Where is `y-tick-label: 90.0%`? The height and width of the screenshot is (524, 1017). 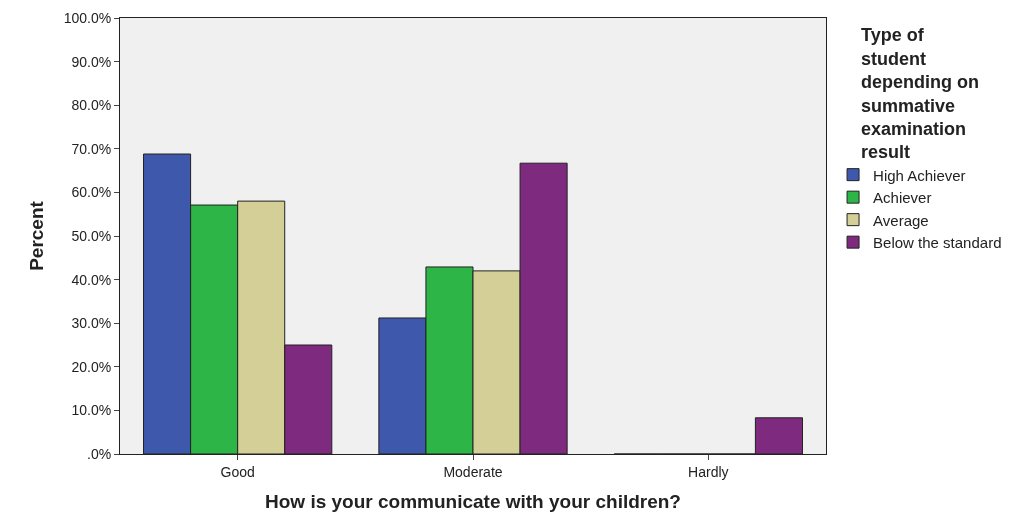
y-tick-label: 90.0% is located at coordinates (91, 61).